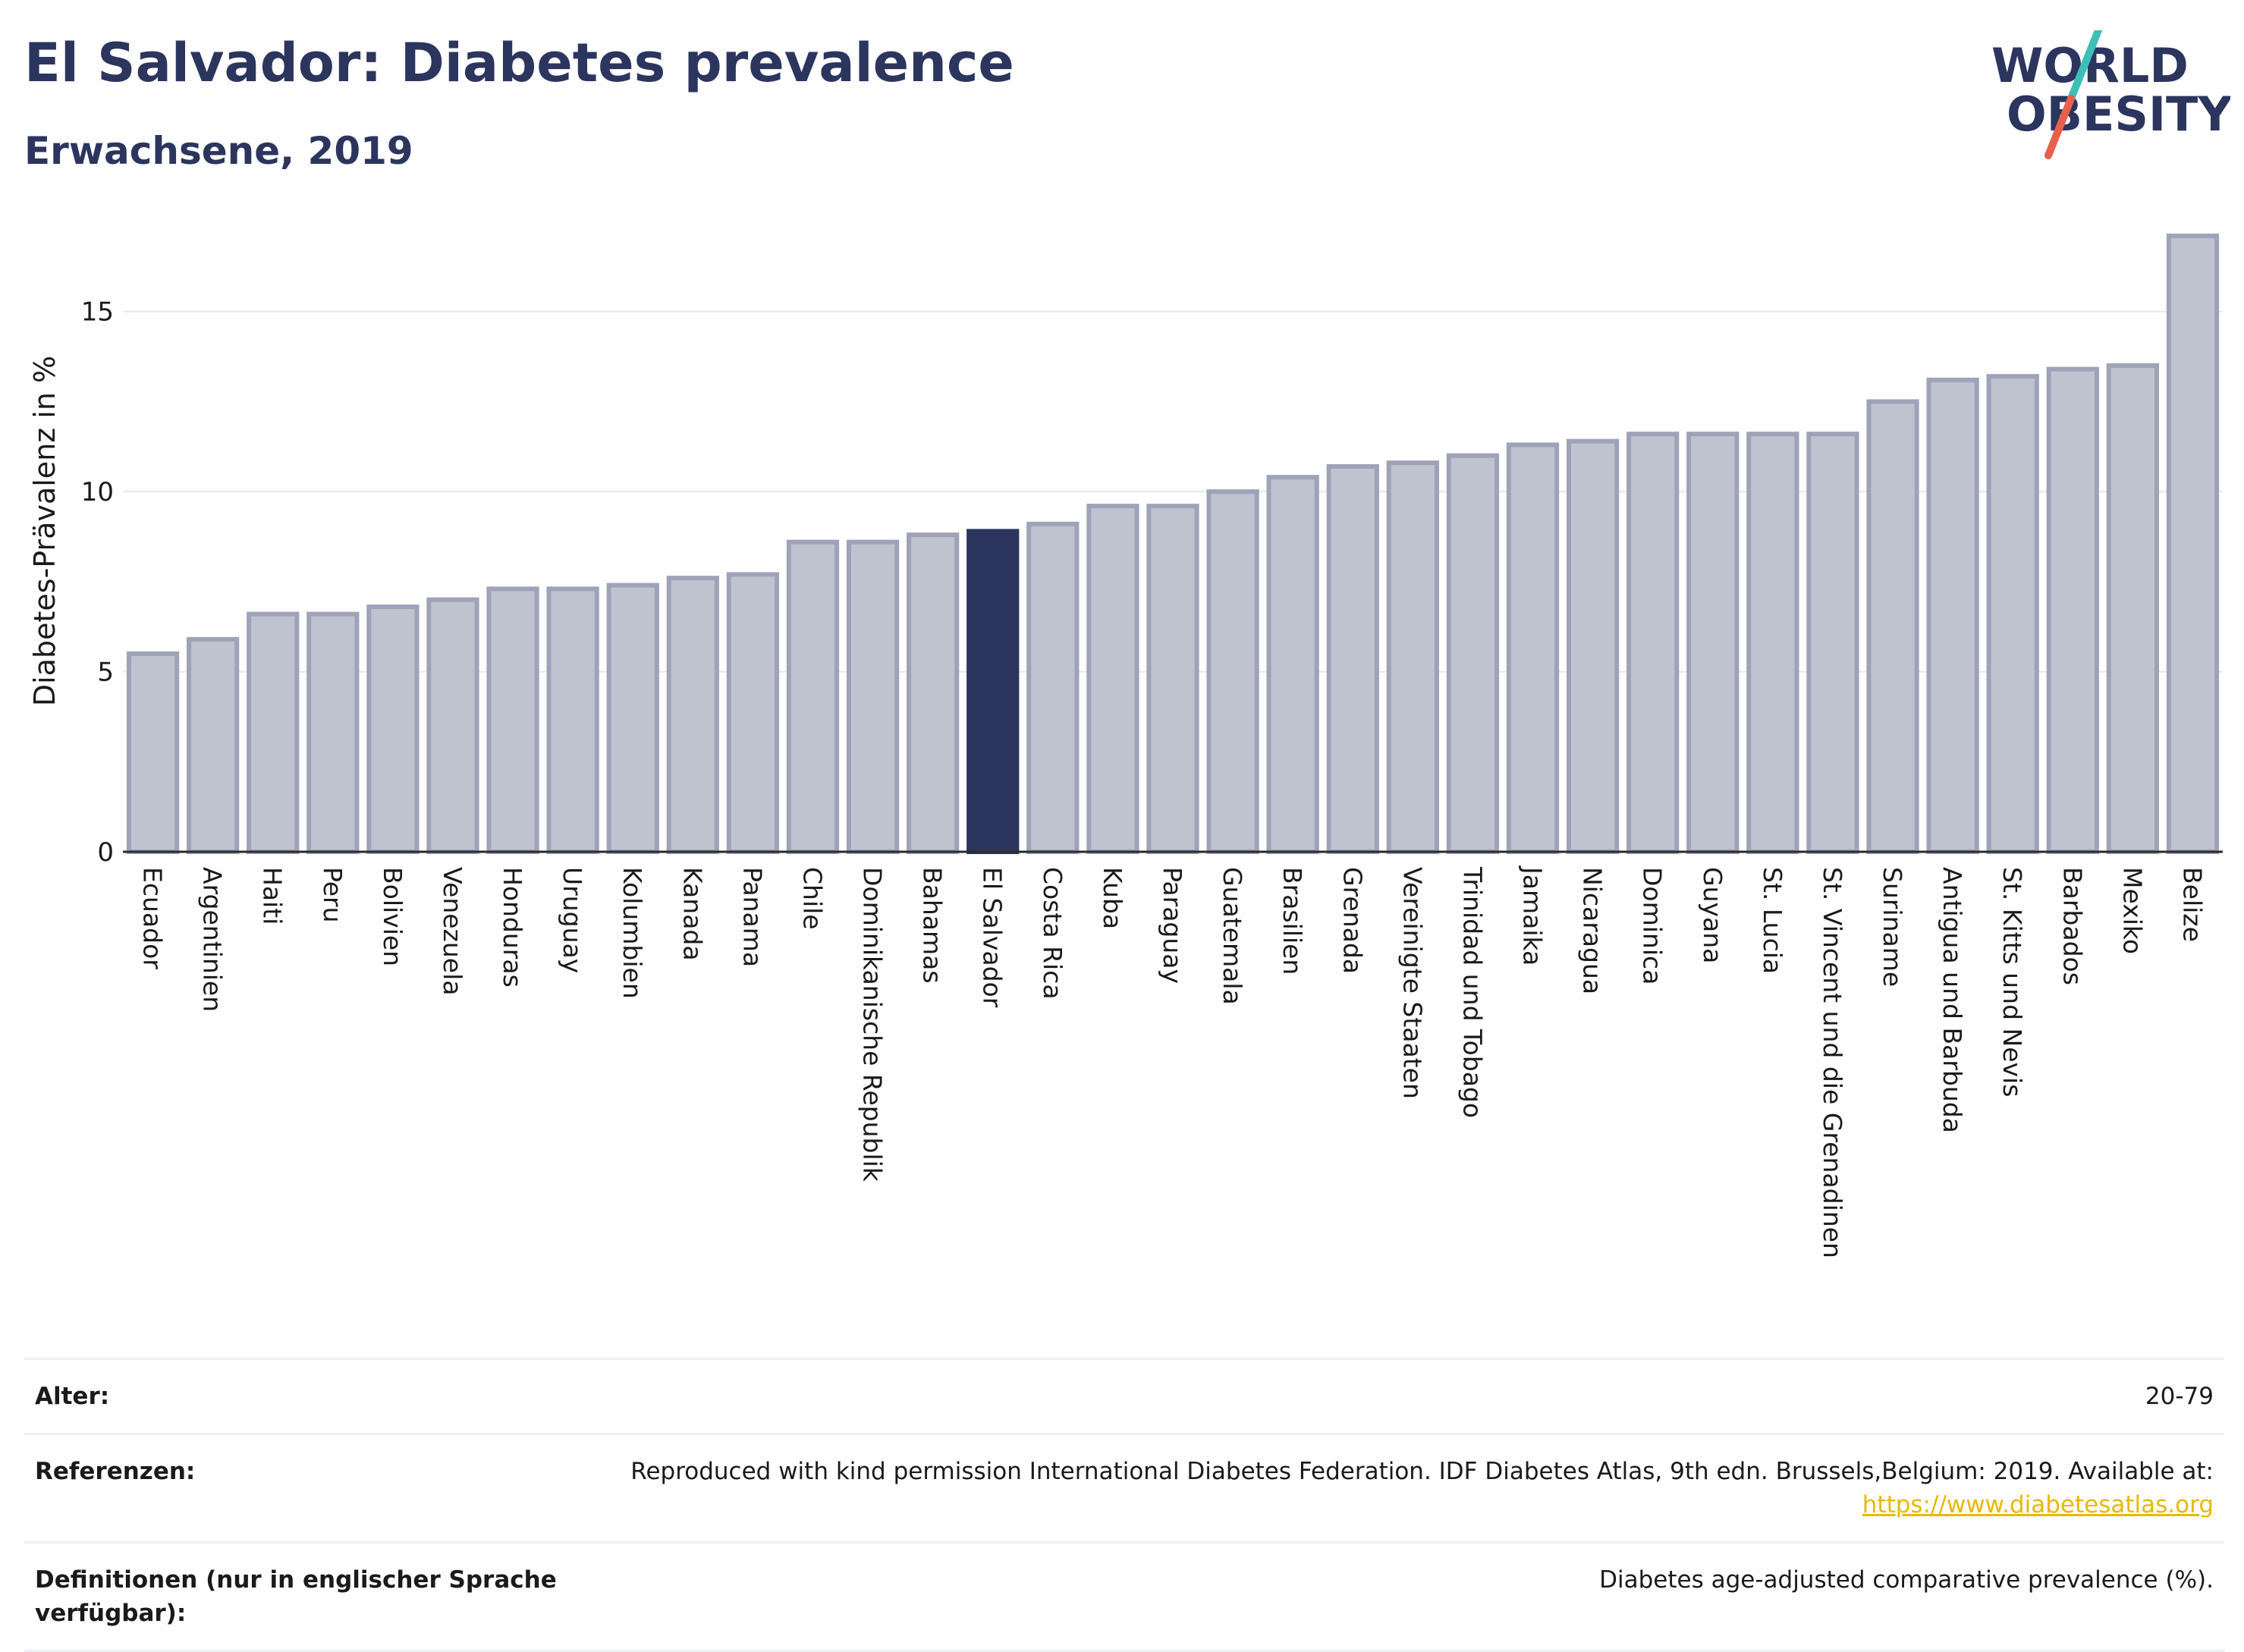 This screenshot has height=1652, width=2244. Describe the element at coordinates (2059, 127) in the screenshot. I see `logo-accent-red-icon` at that location.